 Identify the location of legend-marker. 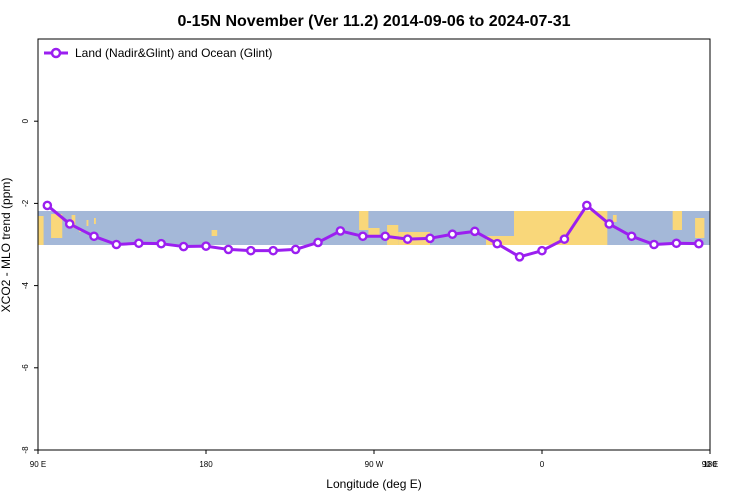
(56, 53).